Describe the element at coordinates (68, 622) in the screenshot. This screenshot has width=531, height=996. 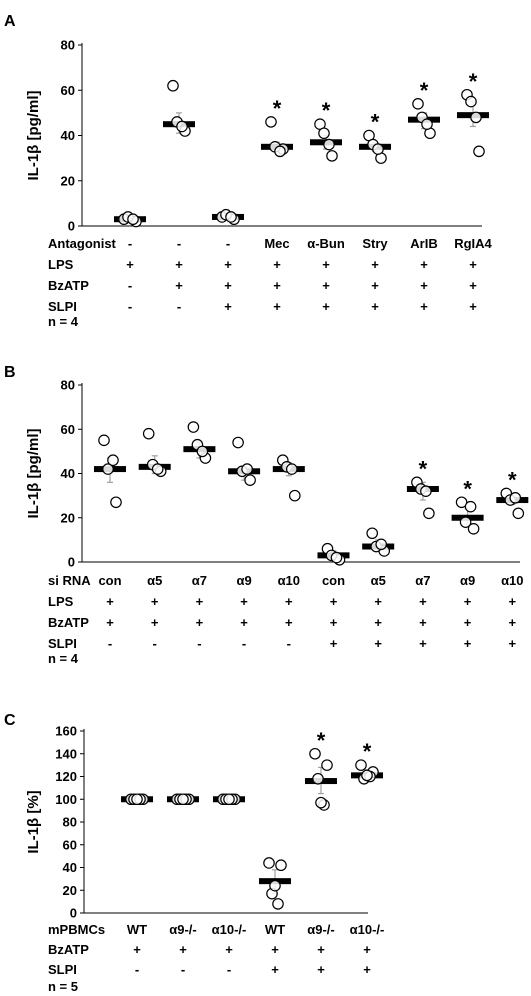
I see `condition-label: BzATP` at that location.